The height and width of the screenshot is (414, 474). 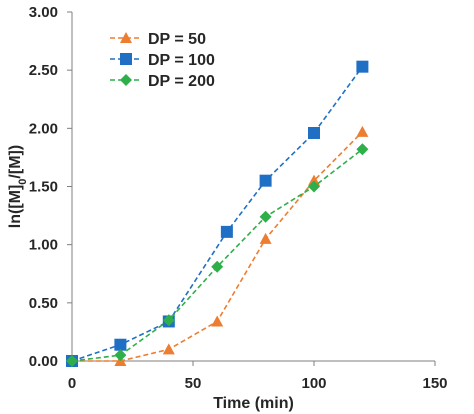 I want to click on y-tick-label: 1.50, so click(x=43, y=187).